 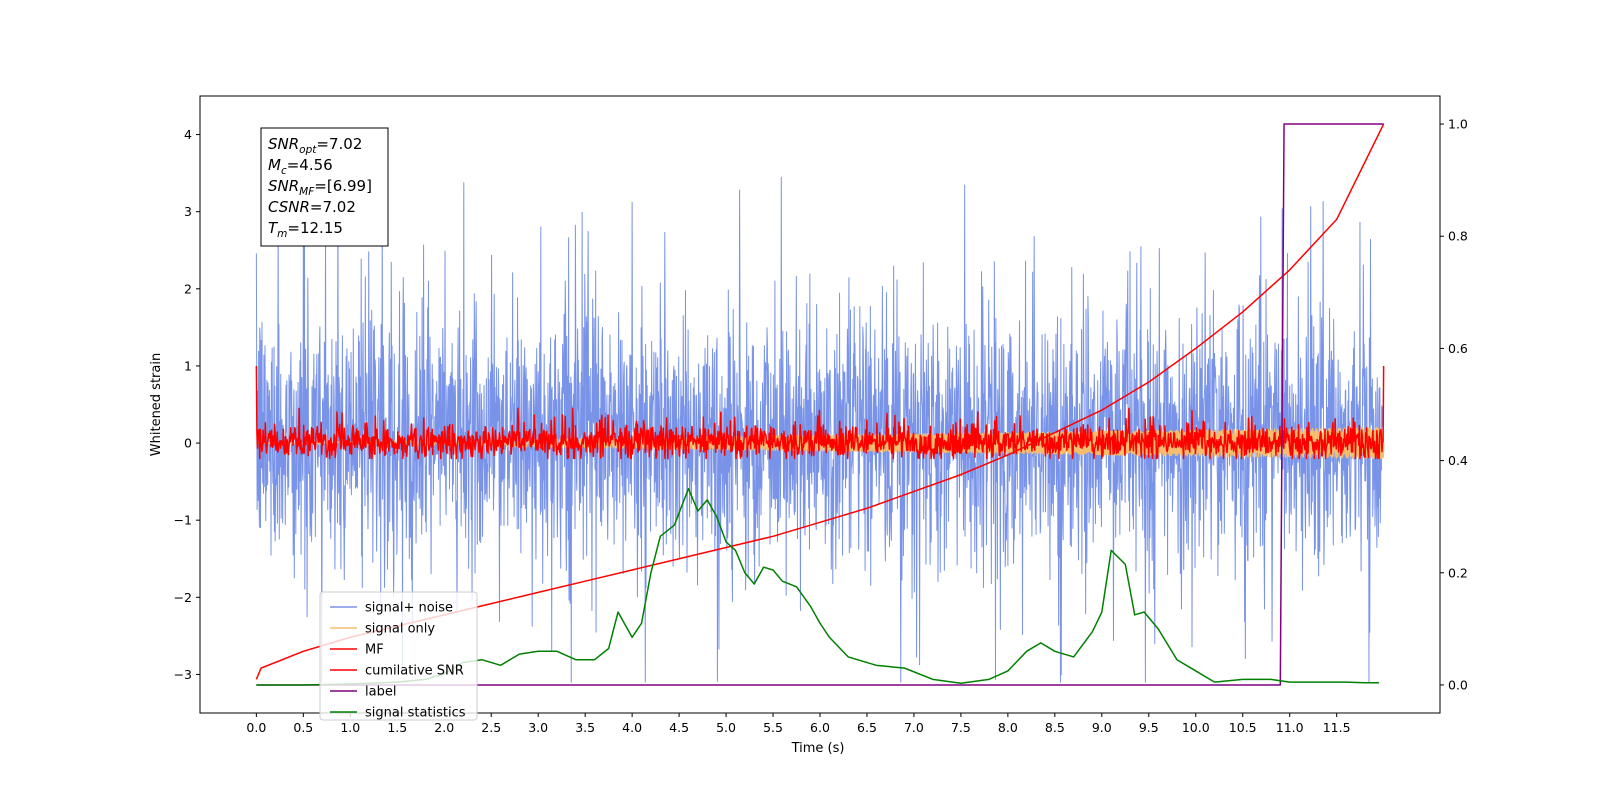 I want to click on y-tick-label: 2, so click(x=188, y=288).